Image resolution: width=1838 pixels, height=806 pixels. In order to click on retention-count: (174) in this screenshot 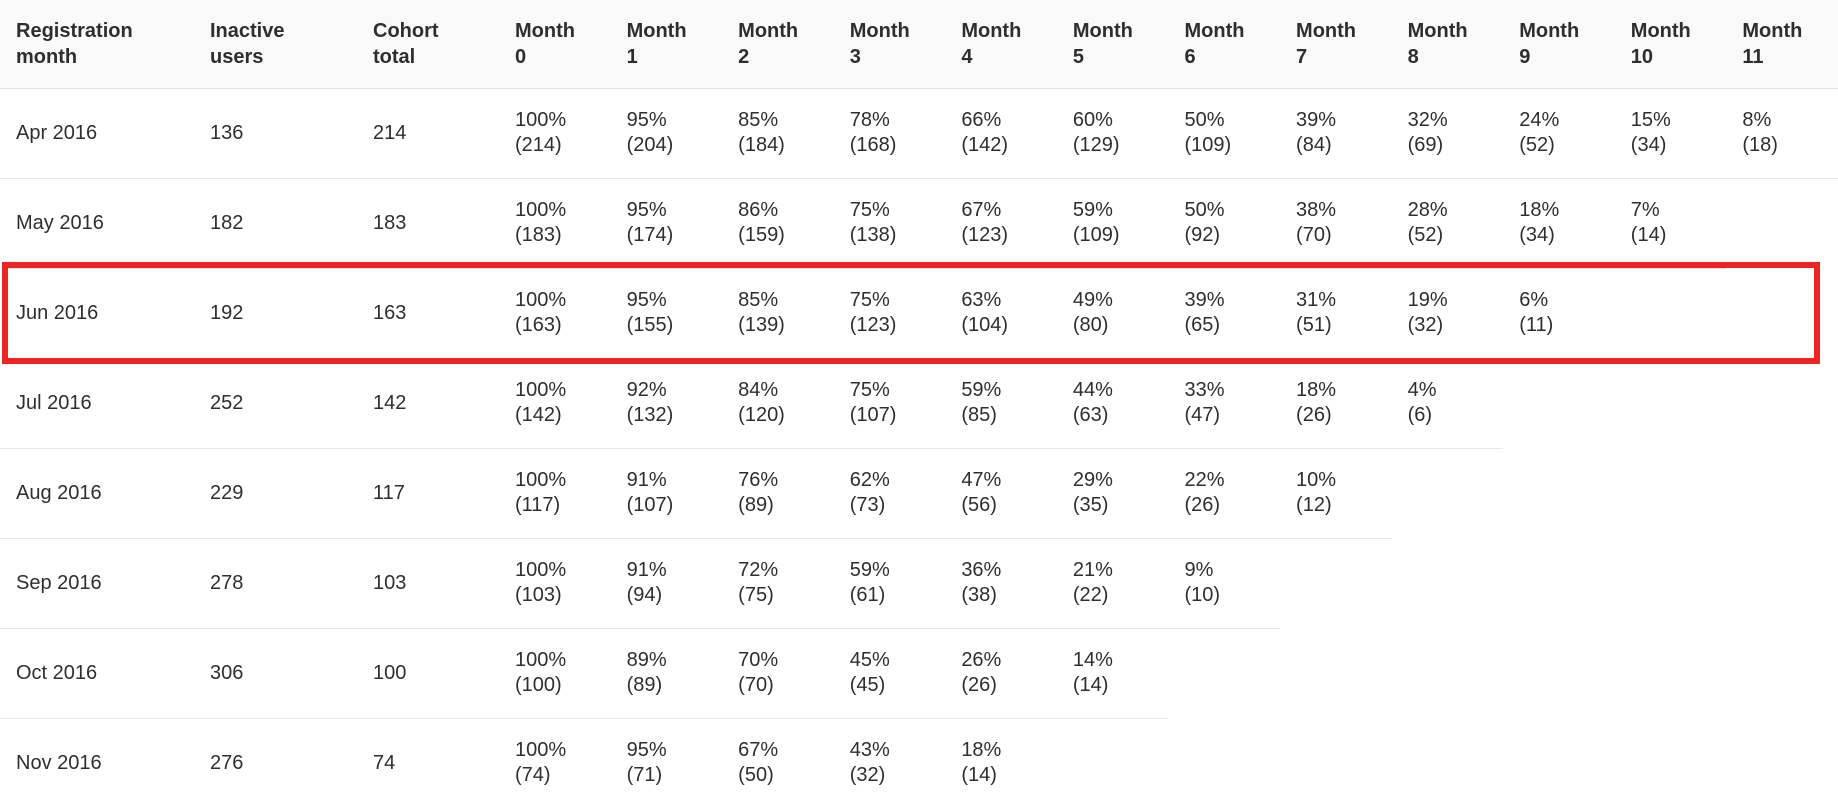, I will do `click(650, 235)`.